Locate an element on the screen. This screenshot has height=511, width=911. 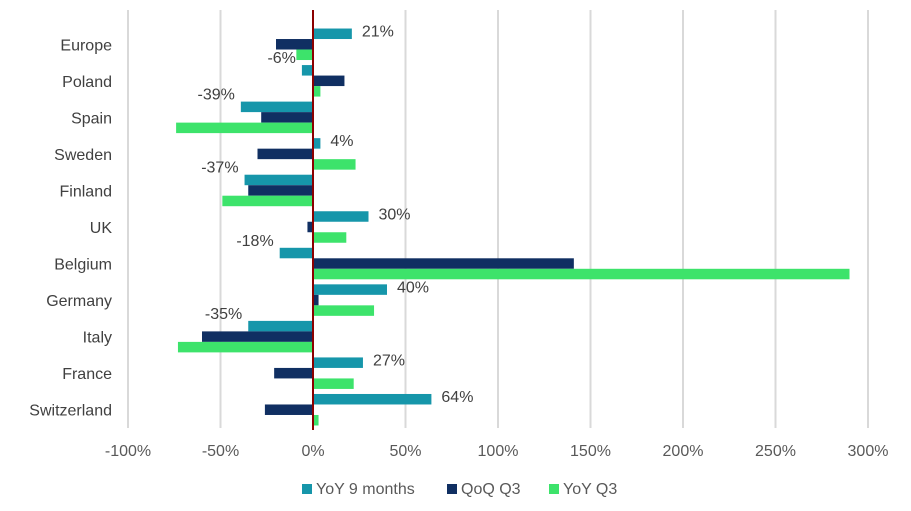
category-label: France is located at coordinates (87, 374).